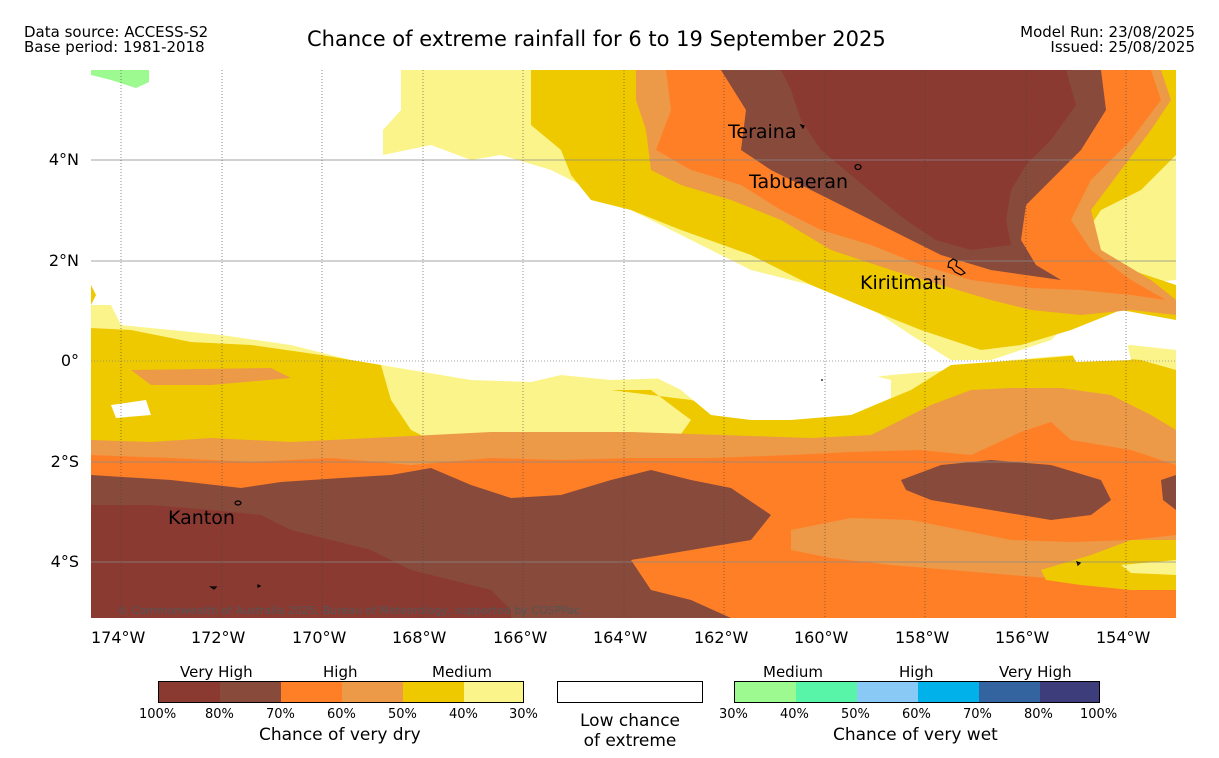  I want to click on place-label-kiritimati: Kiritimati, so click(903, 283).